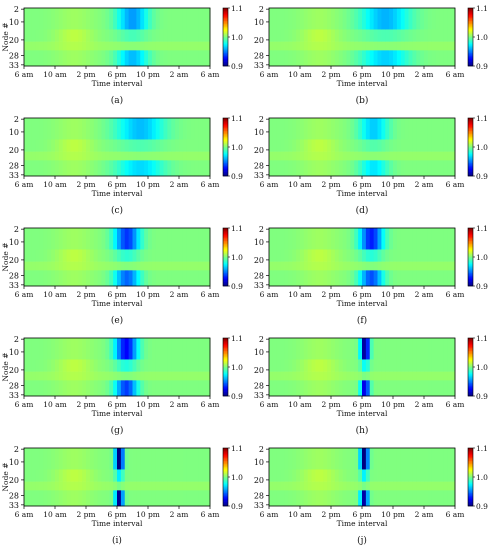 Image resolution: width=490 pixels, height=554 pixels. What do you see at coordinates (362, 100) in the screenshot?
I see `panel-caption: (b)` at bounding box center [362, 100].